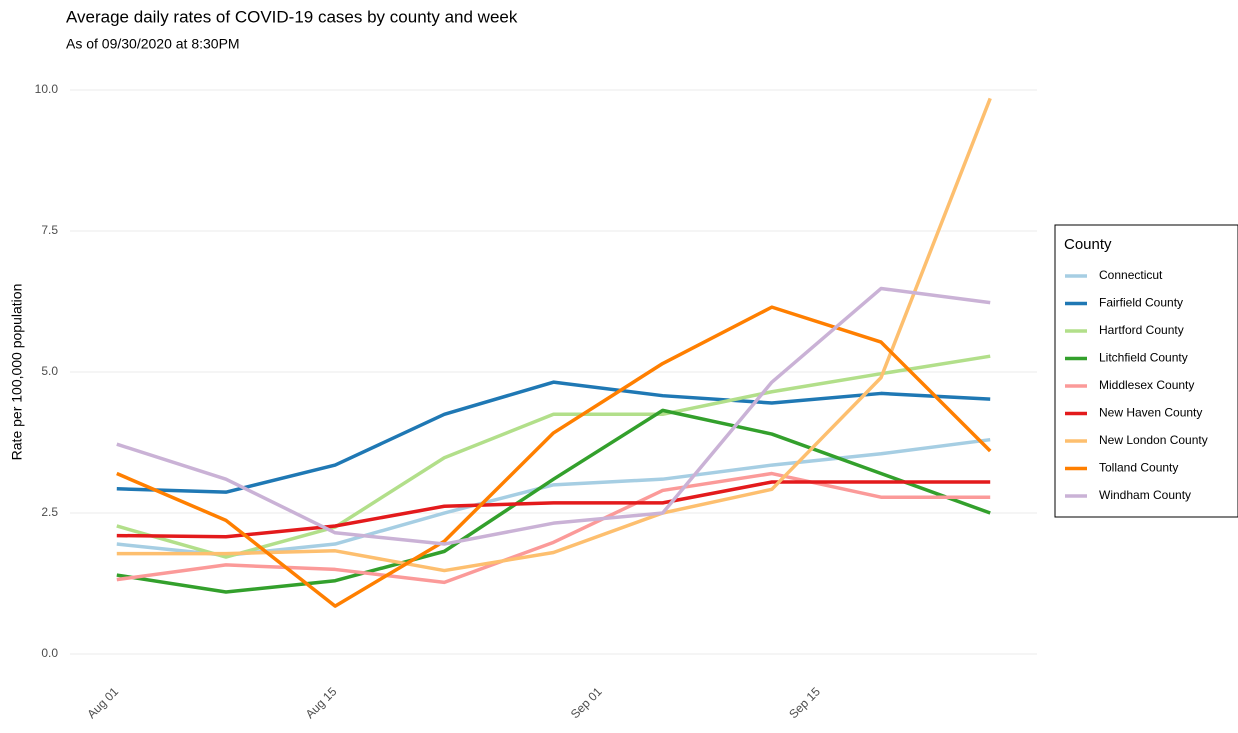  What do you see at coordinates (102, 702) in the screenshot?
I see `x-tick-label: Aug 01` at bounding box center [102, 702].